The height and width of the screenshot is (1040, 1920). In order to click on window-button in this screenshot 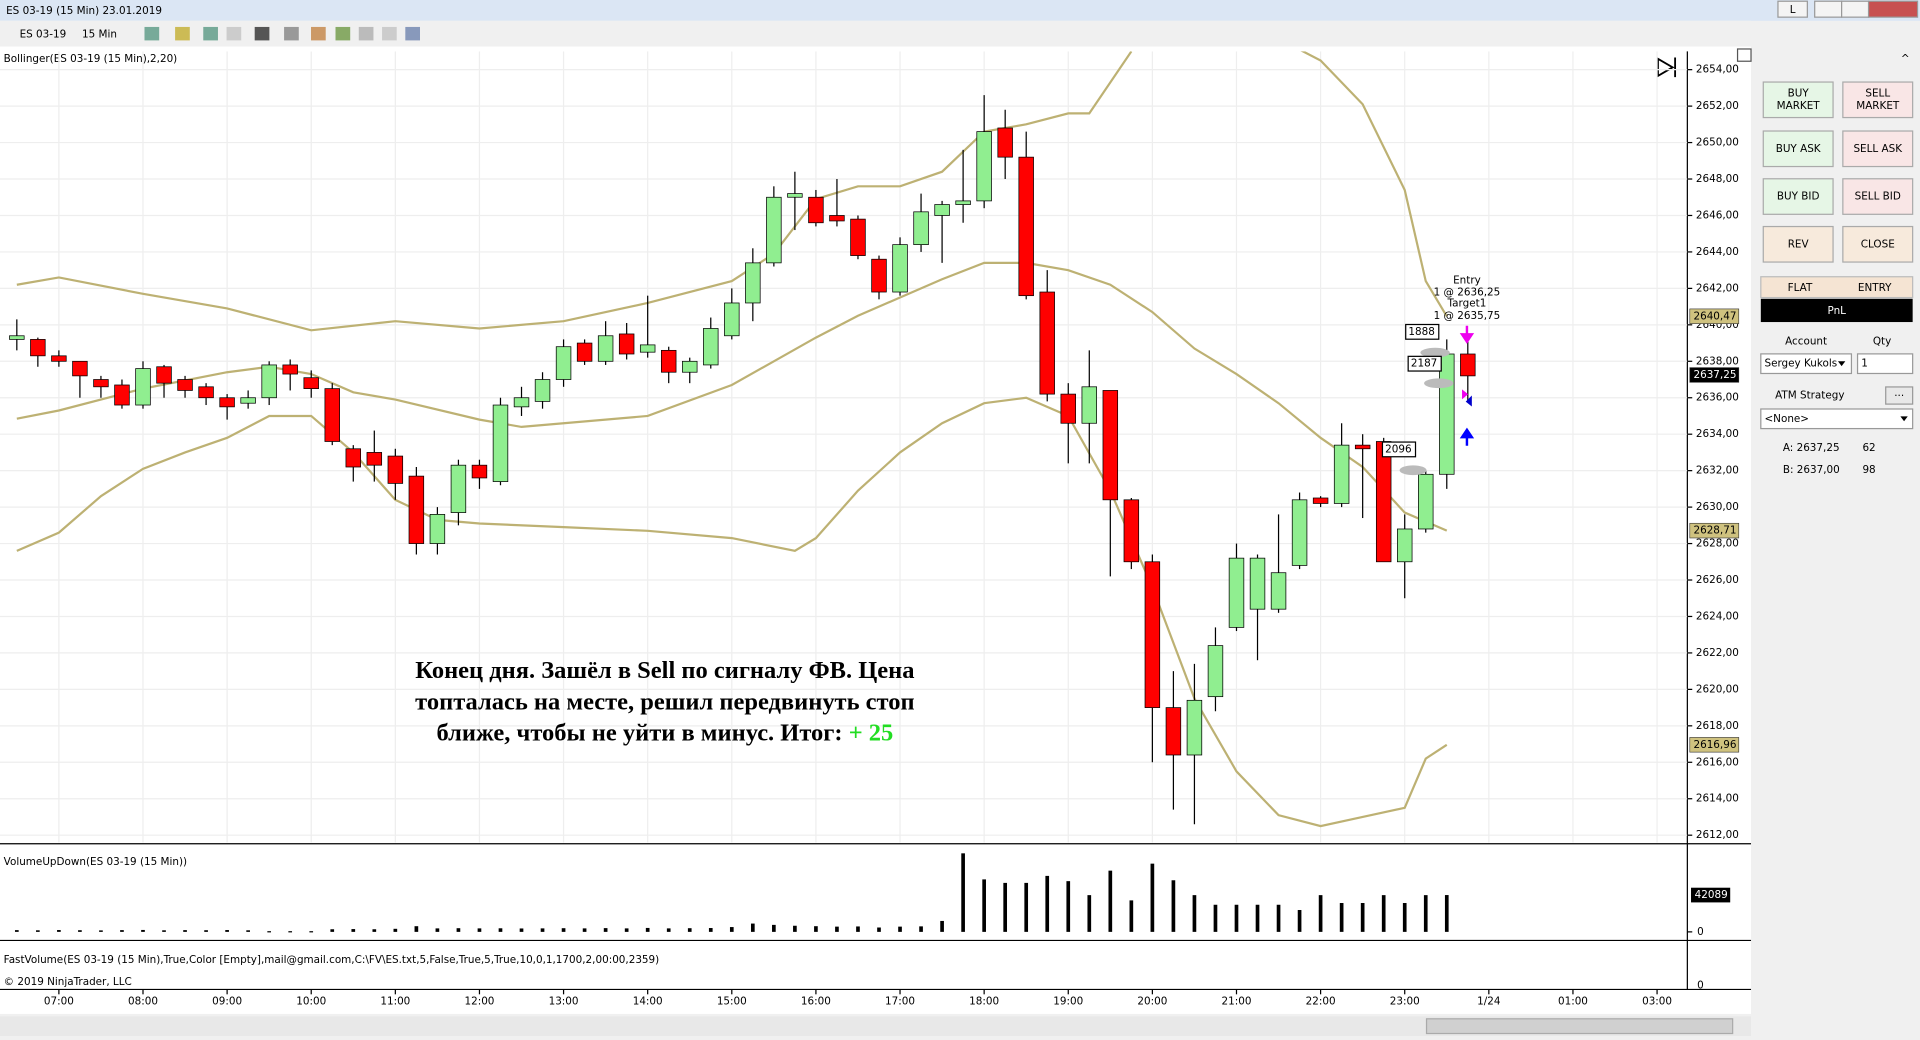, I will do `click(1792, 9)`.